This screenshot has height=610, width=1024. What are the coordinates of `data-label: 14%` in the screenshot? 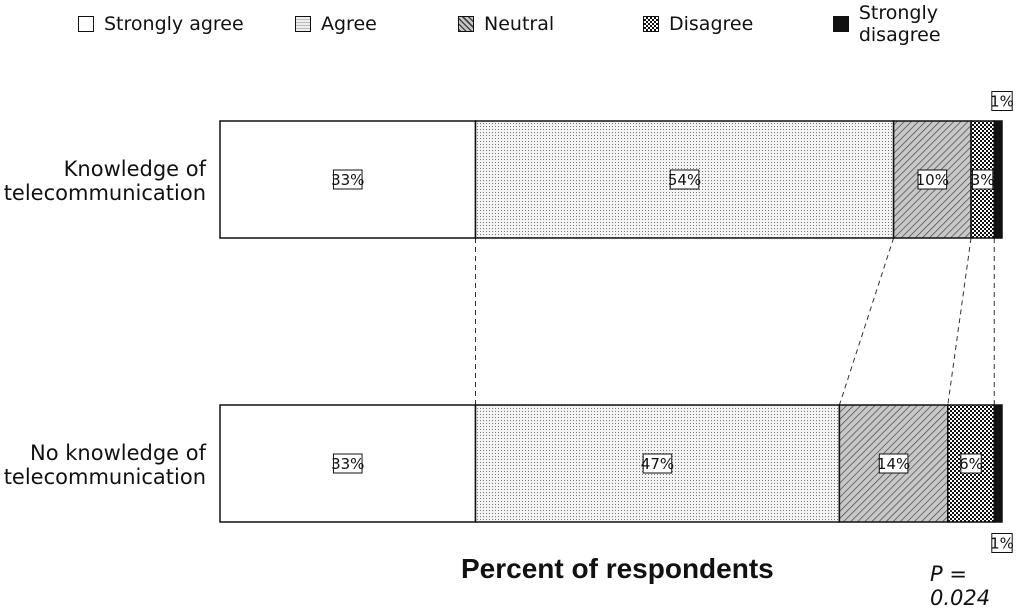 It's located at (893, 463).